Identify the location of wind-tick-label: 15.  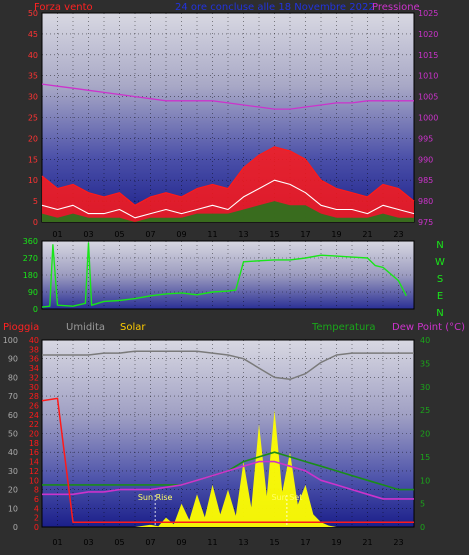
(33, 159).